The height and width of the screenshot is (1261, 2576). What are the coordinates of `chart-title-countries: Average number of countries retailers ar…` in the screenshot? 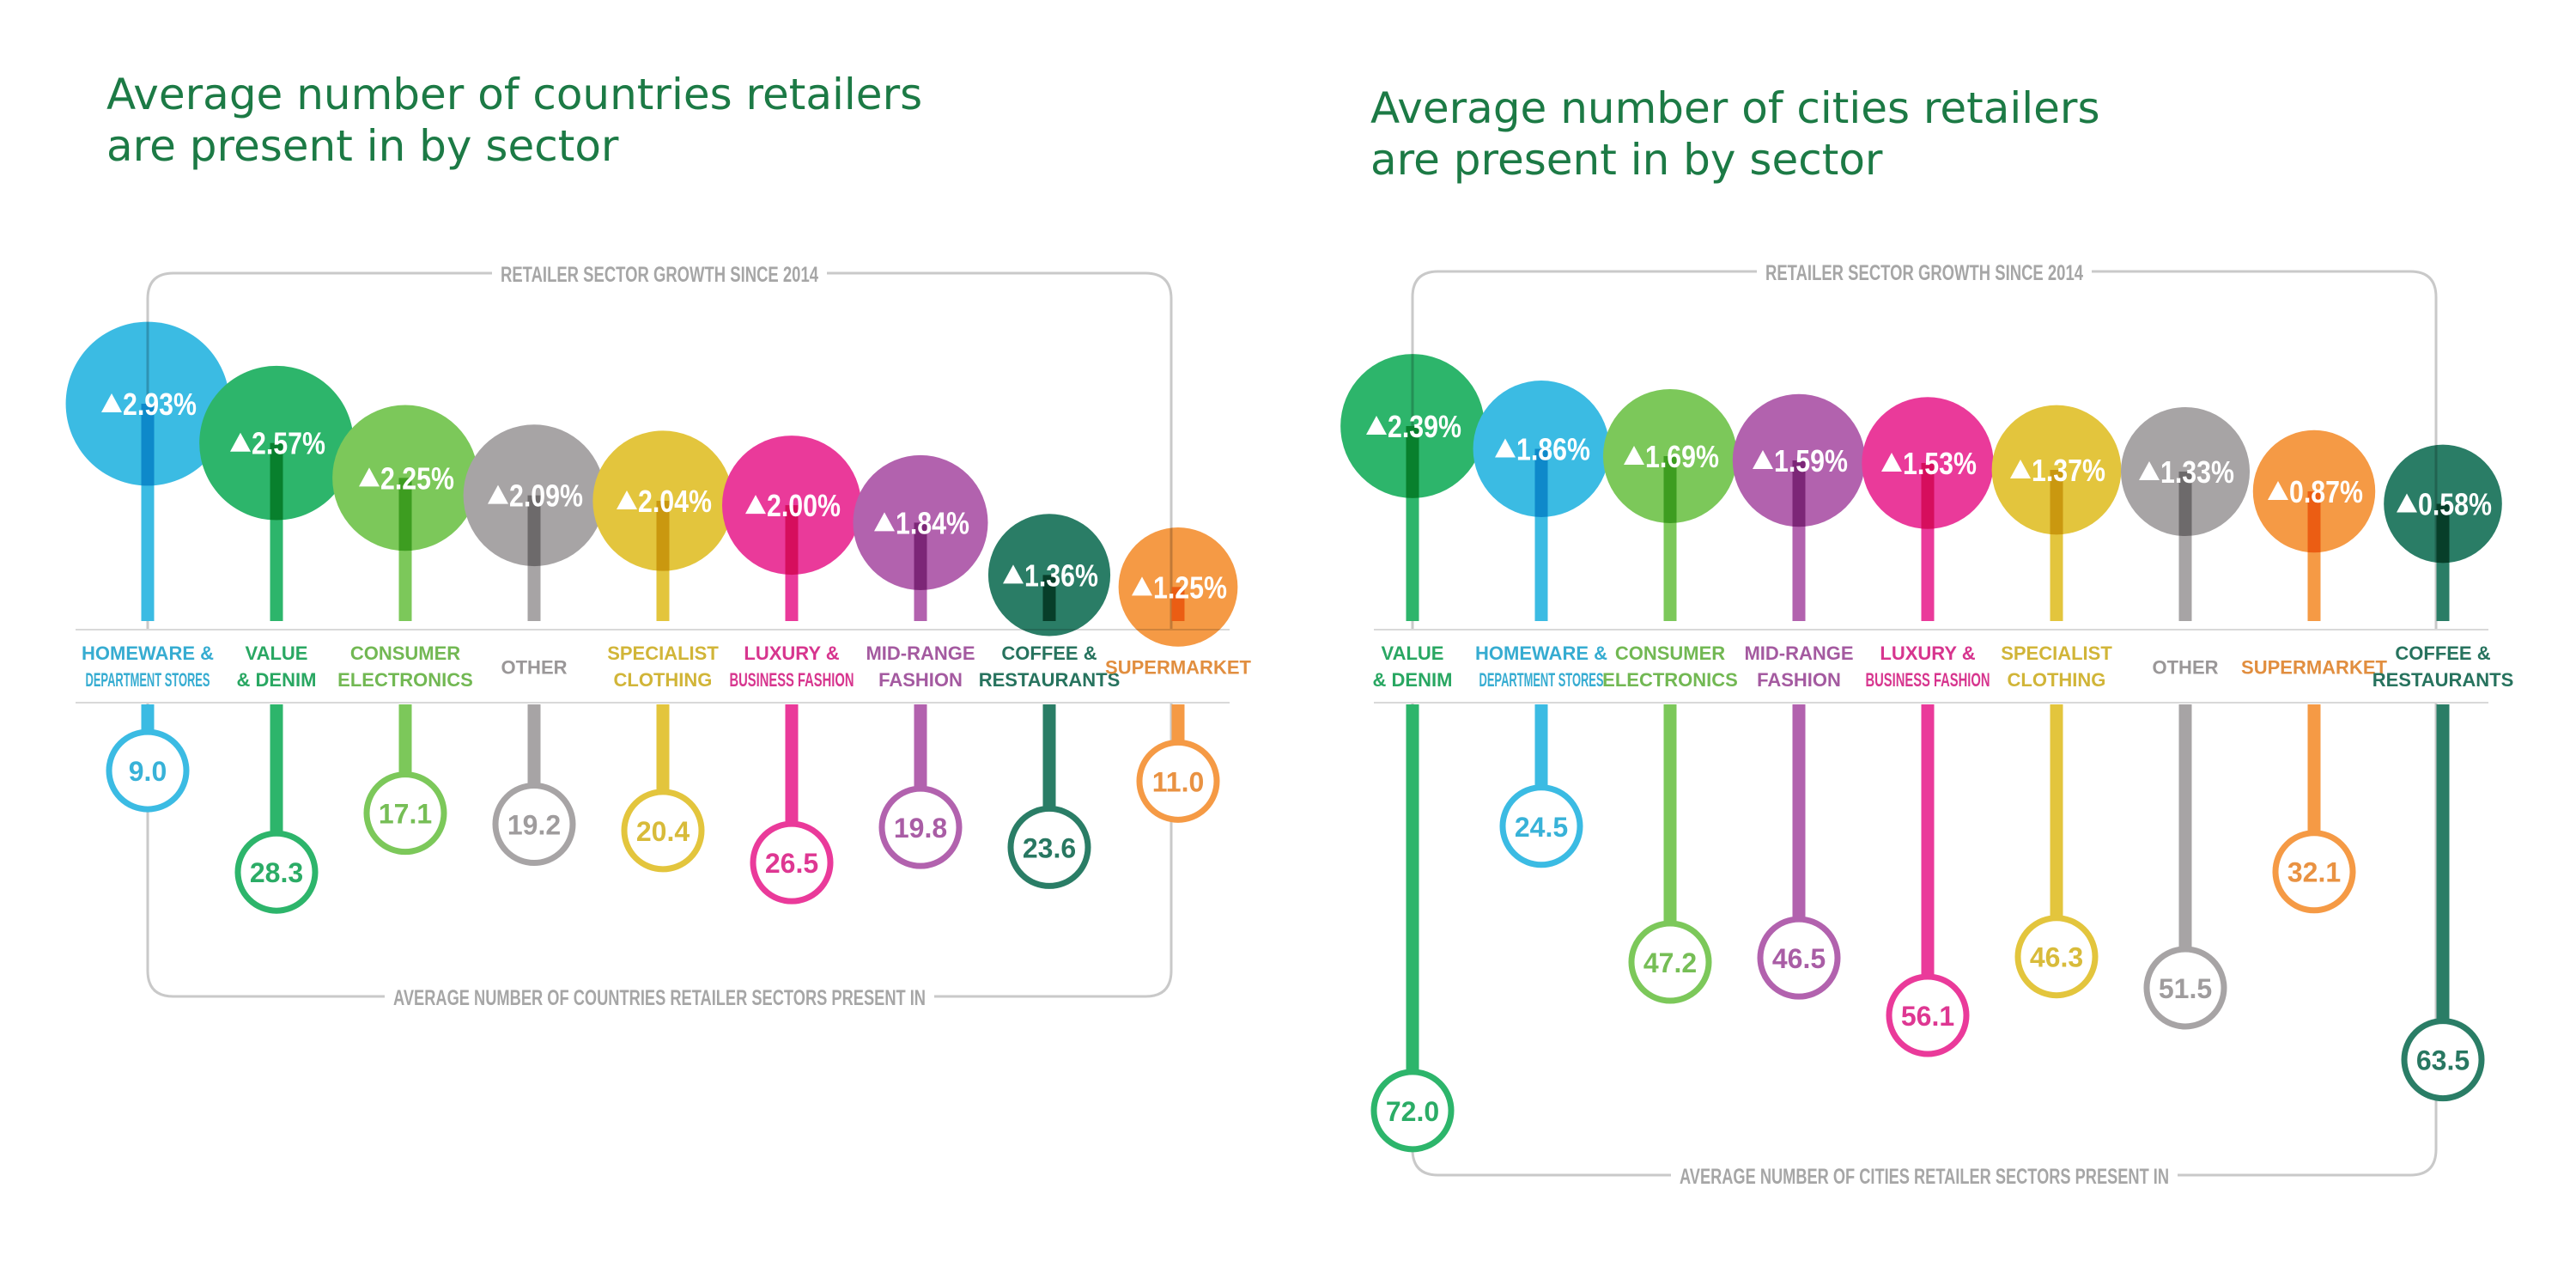 It's located at (514, 121).